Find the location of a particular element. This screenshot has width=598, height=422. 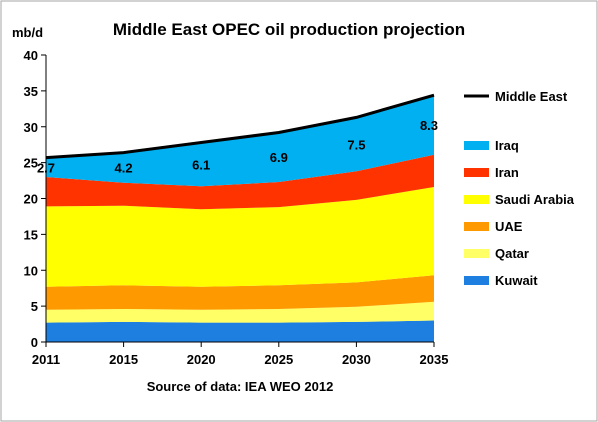

area-qatar is located at coordinates (240, 312).